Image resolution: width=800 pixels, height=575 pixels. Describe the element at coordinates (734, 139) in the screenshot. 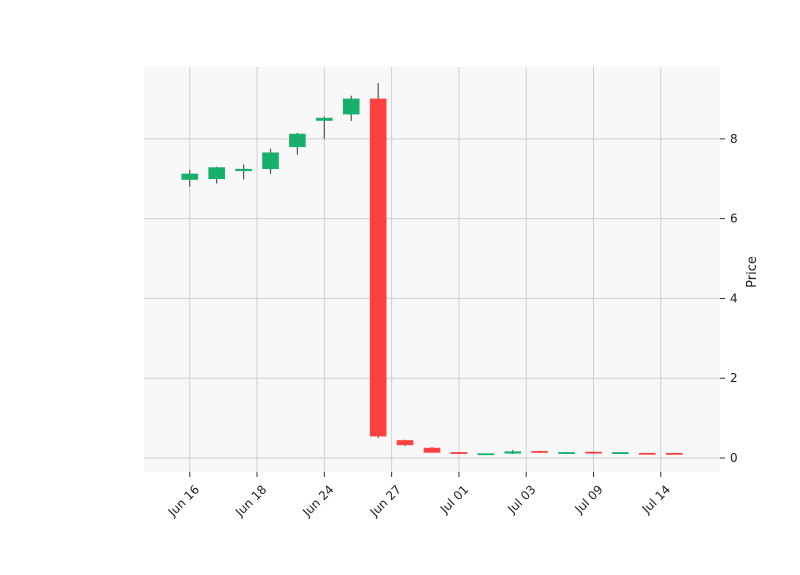

I see `y-tick-label: 8` at that location.